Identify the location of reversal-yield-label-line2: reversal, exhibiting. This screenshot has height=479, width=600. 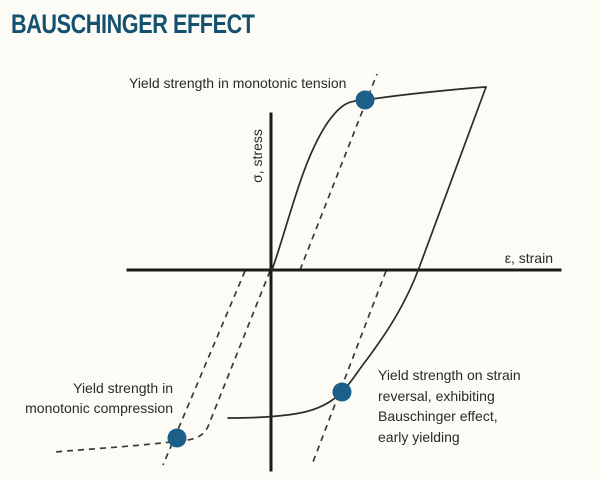
(436, 395).